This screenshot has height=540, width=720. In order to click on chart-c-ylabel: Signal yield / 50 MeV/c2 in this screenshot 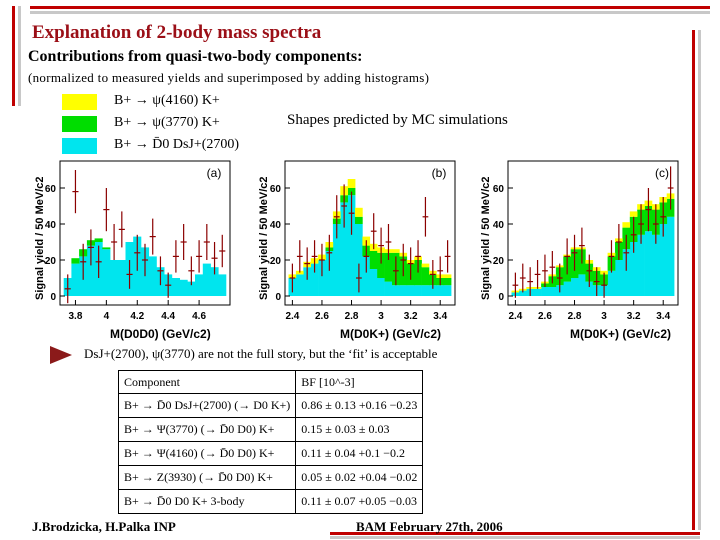, I will do `click(486, 238)`.